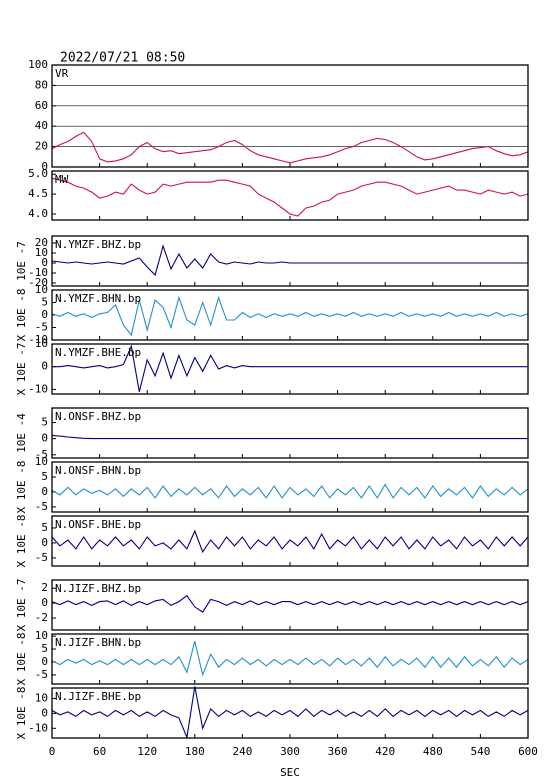 The image size is (554, 781). What do you see at coordinates (195, 751) in the screenshot?
I see `x-tick-label: 180` at bounding box center [195, 751].